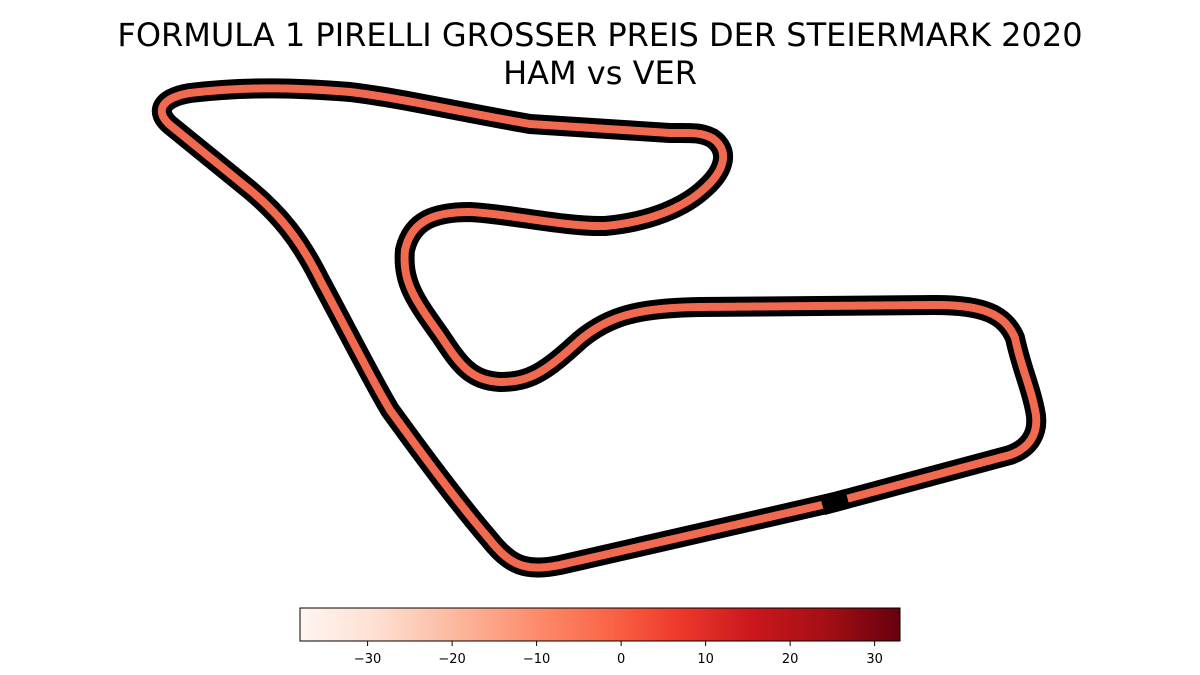 The image size is (1200, 675). I want to click on chart-title-line2: HAM vs VER, so click(600, 73).